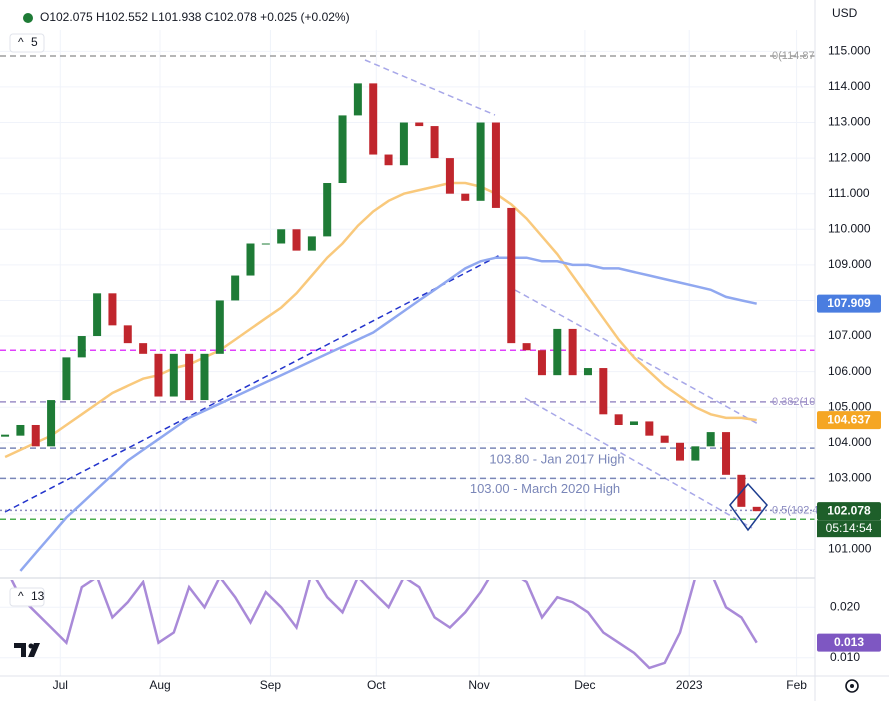 The width and height of the screenshot is (889, 701). Describe the element at coordinates (850, 442) in the screenshot. I see `y-tick-label: 104.000` at that location.